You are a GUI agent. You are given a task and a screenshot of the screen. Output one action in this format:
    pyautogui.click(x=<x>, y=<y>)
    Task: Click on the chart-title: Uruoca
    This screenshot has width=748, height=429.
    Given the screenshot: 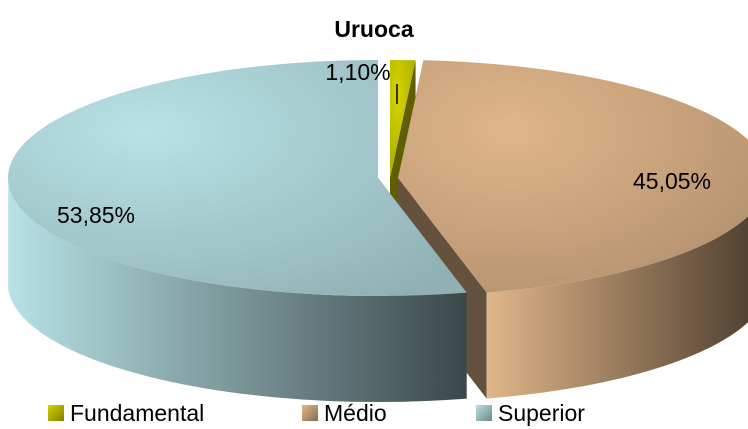 What is the action you would take?
    pyautogui.click(x=374, y=29)
    